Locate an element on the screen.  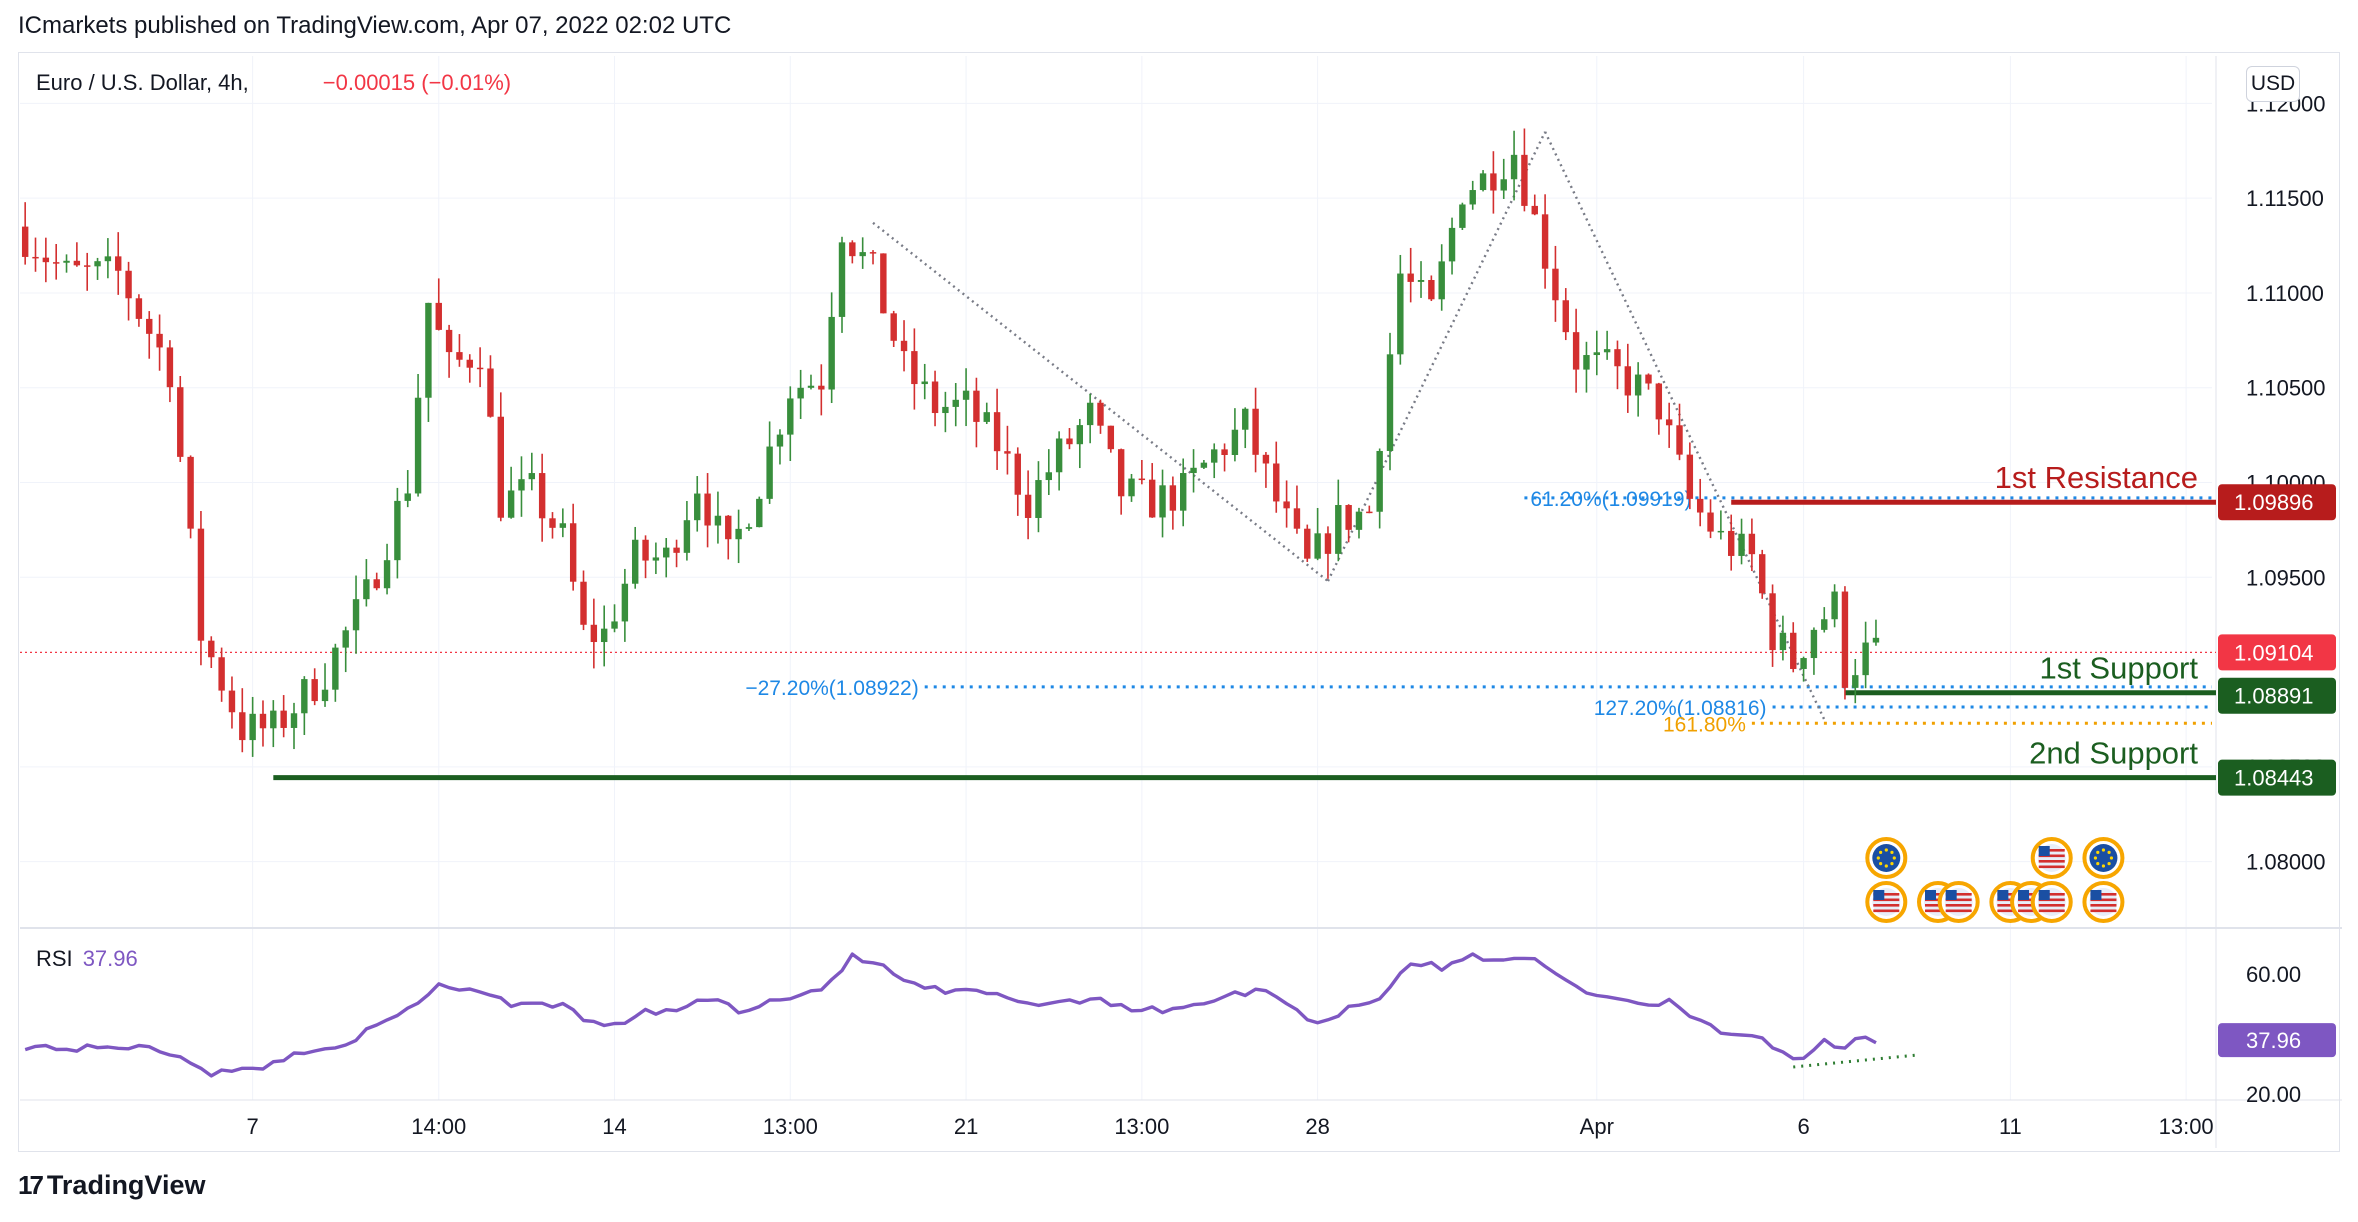
symbol-legend: Euro / U.S. Dollar, 4h, −0.00015 (−0.01%) is located at coordinates (273, 83).